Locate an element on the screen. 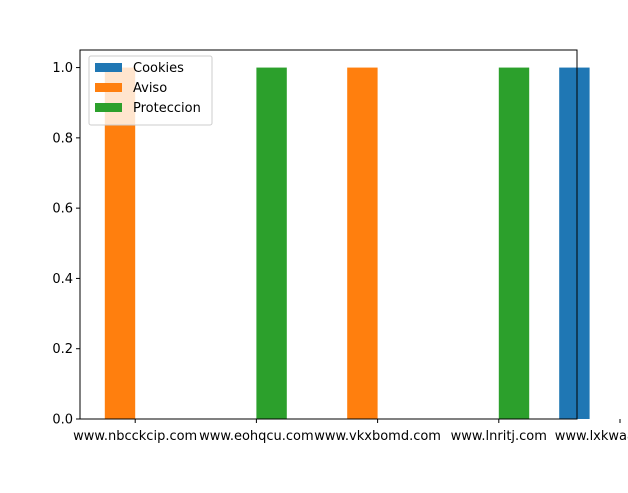  y-tick-label: 0.6 is located at coordinates (62, 209).